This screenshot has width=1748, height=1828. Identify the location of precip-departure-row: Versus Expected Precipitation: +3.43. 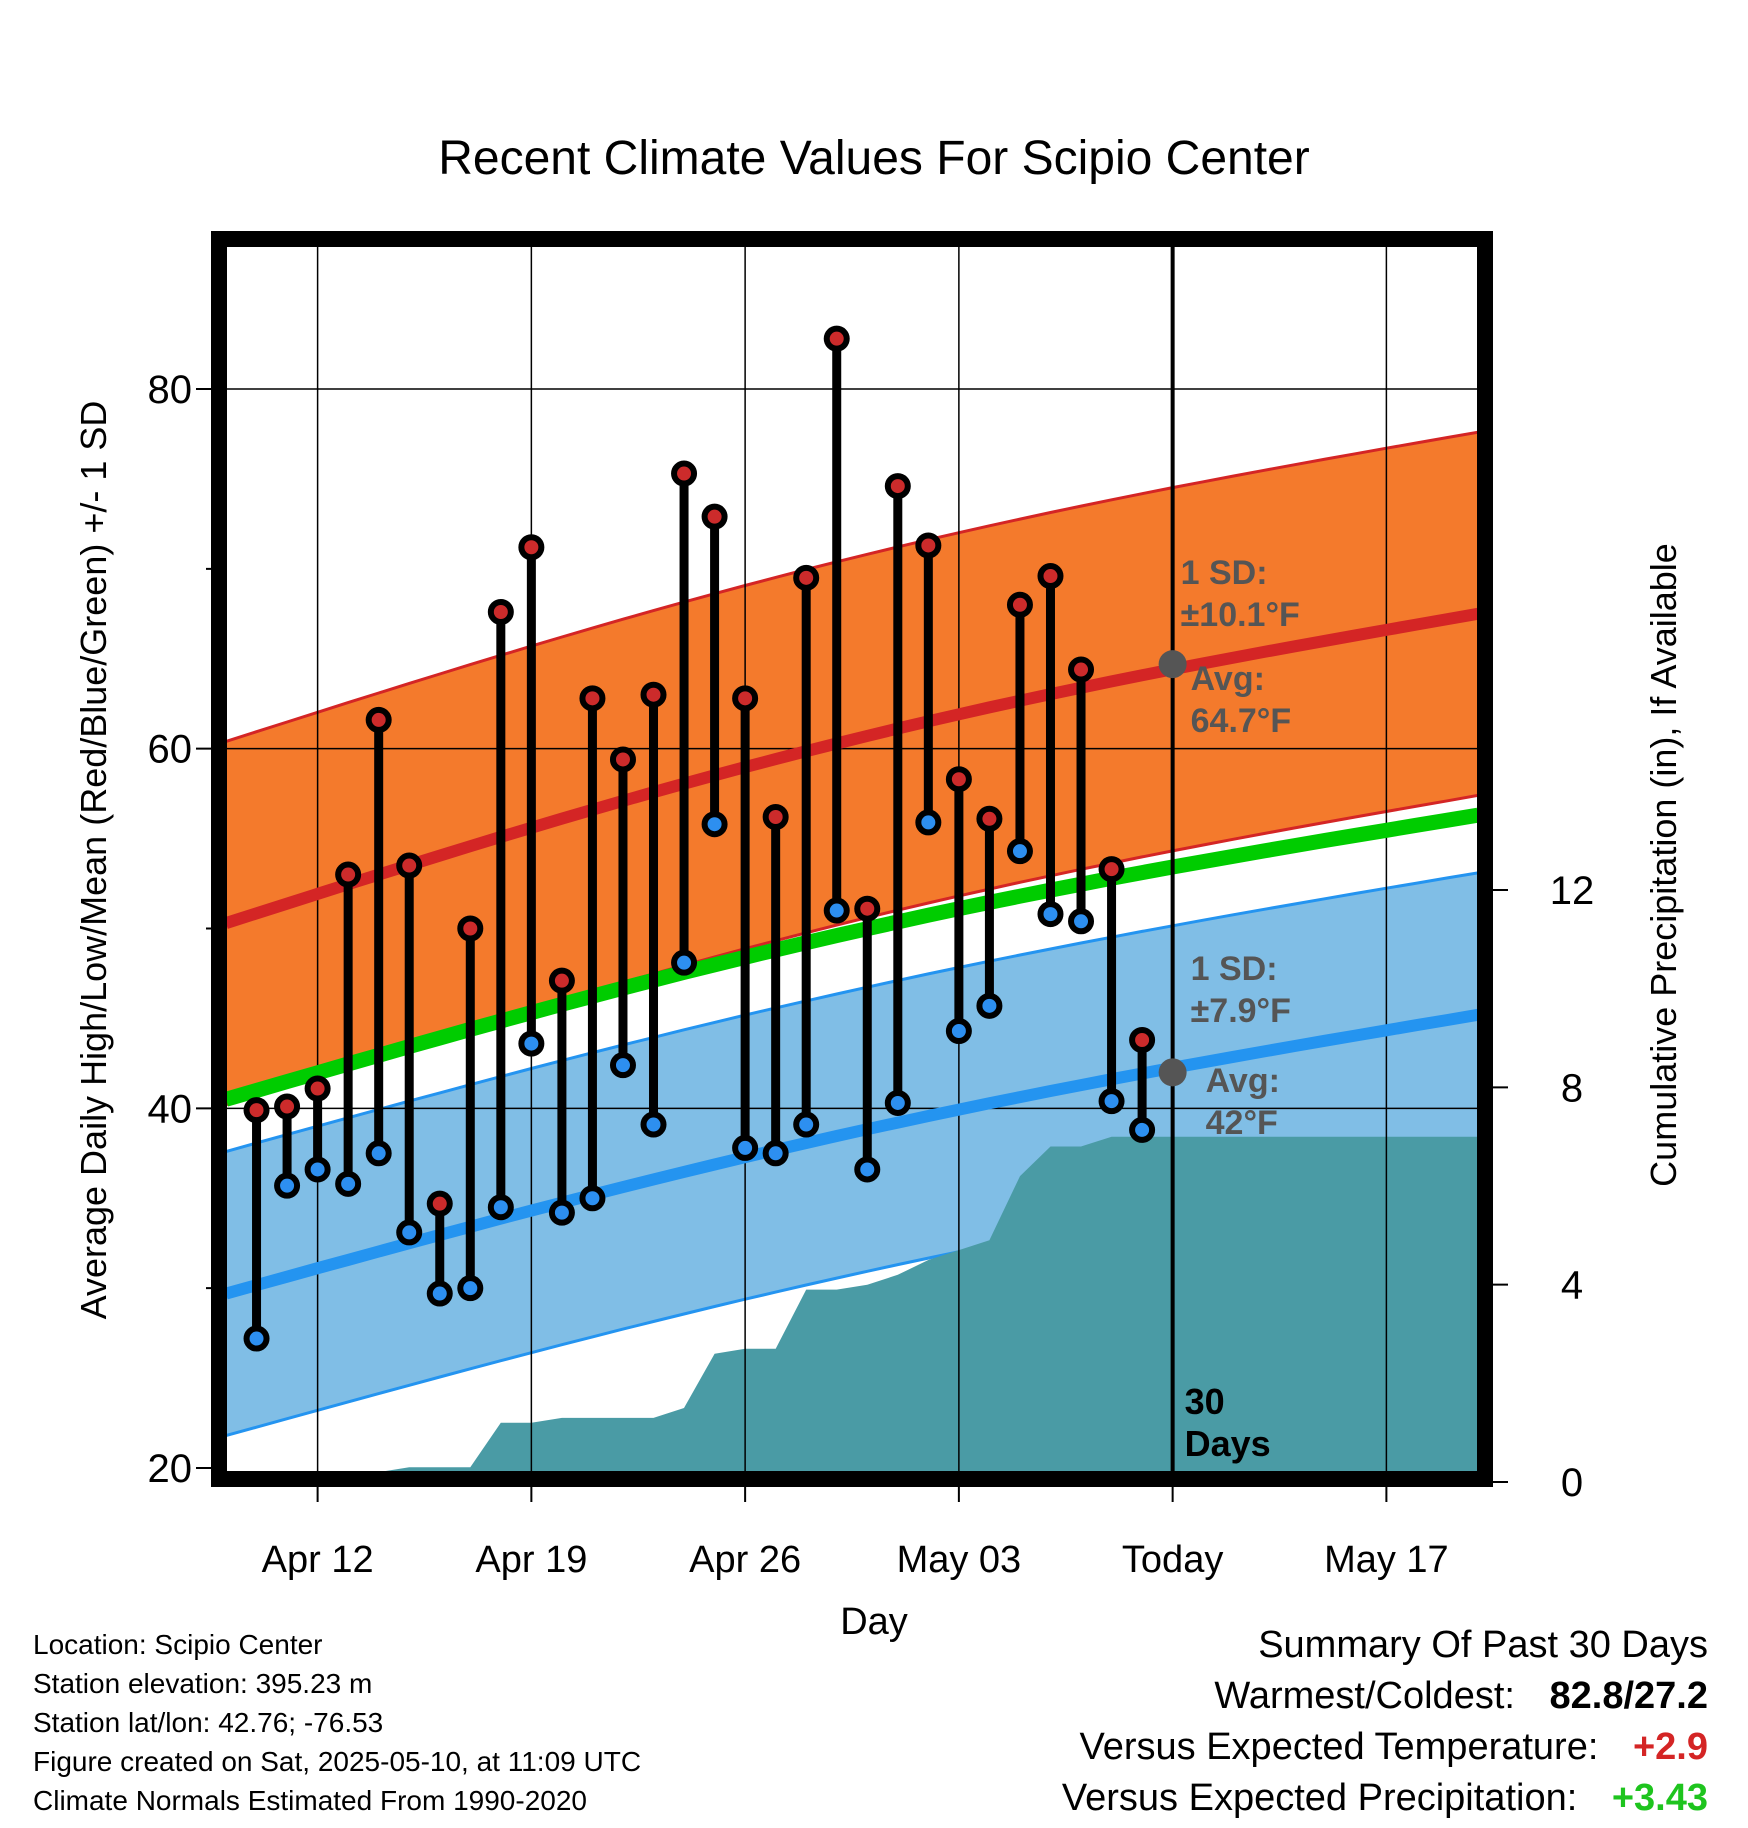
(1385, 1798).